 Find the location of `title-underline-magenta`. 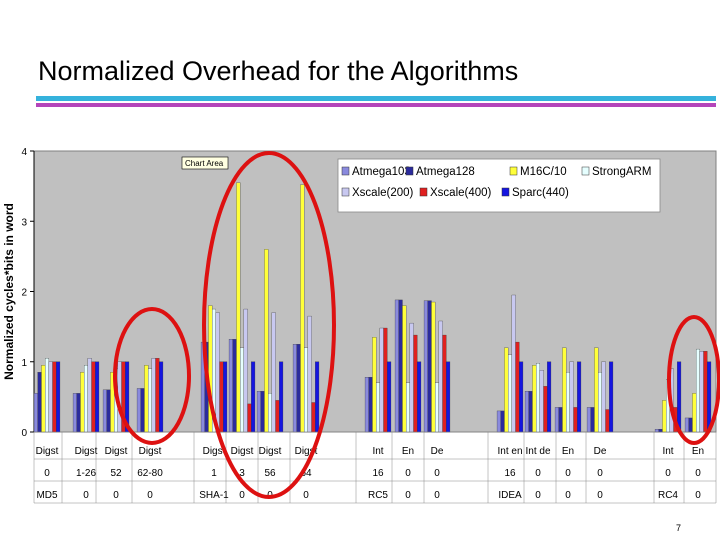

title-underline-magenta is located at coordinates (376, 105).